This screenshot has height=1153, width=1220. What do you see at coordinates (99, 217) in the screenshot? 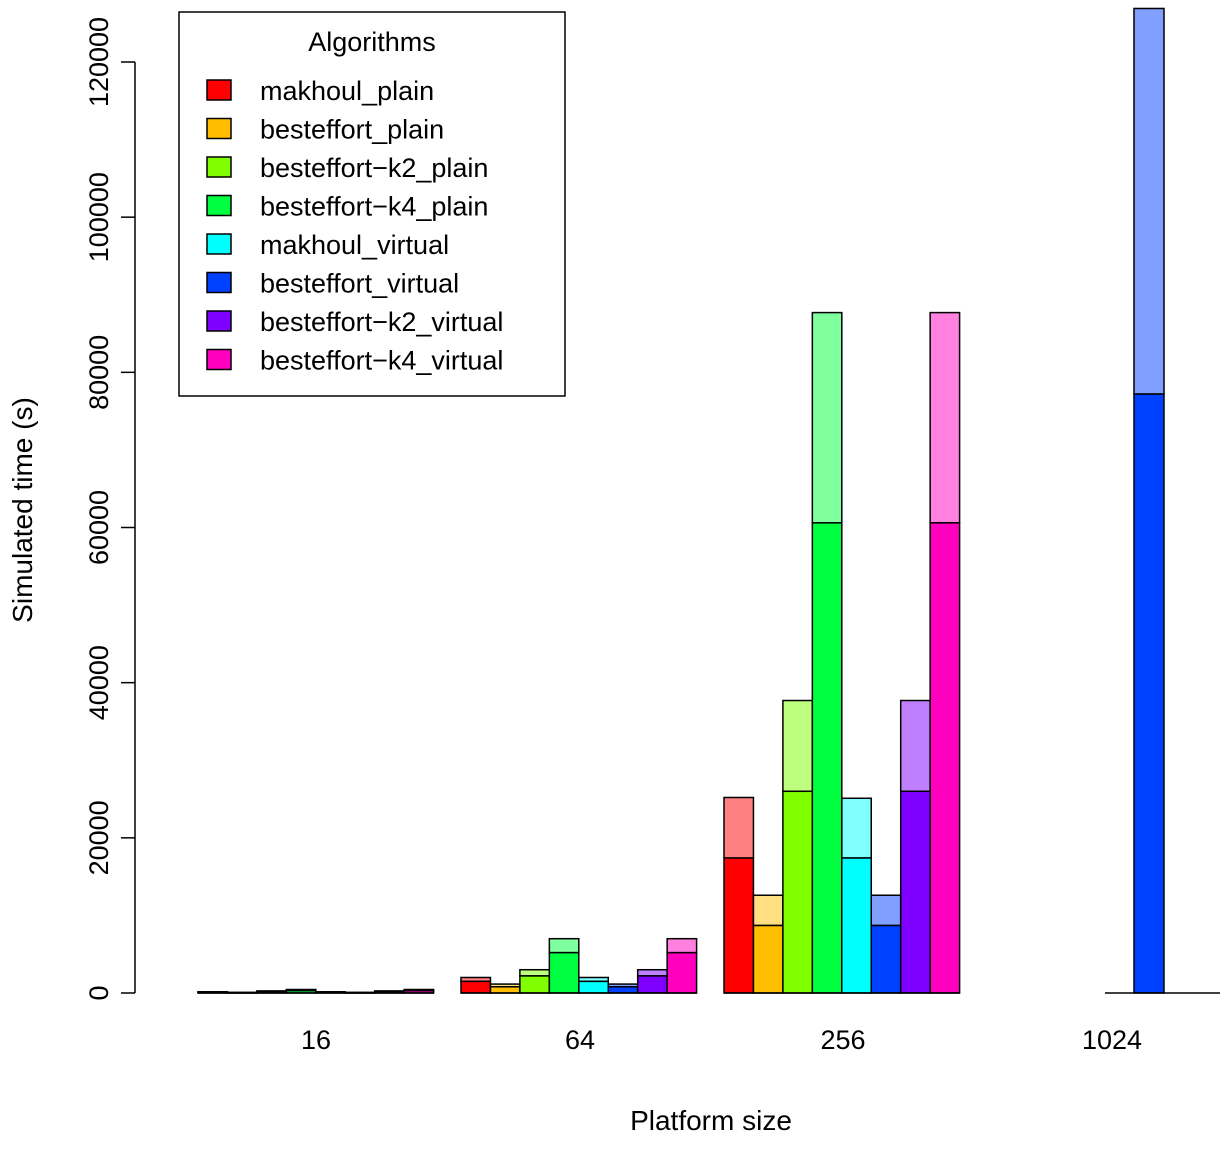
I see `y-tick-label: 100000` at bounding box center [99, 217].